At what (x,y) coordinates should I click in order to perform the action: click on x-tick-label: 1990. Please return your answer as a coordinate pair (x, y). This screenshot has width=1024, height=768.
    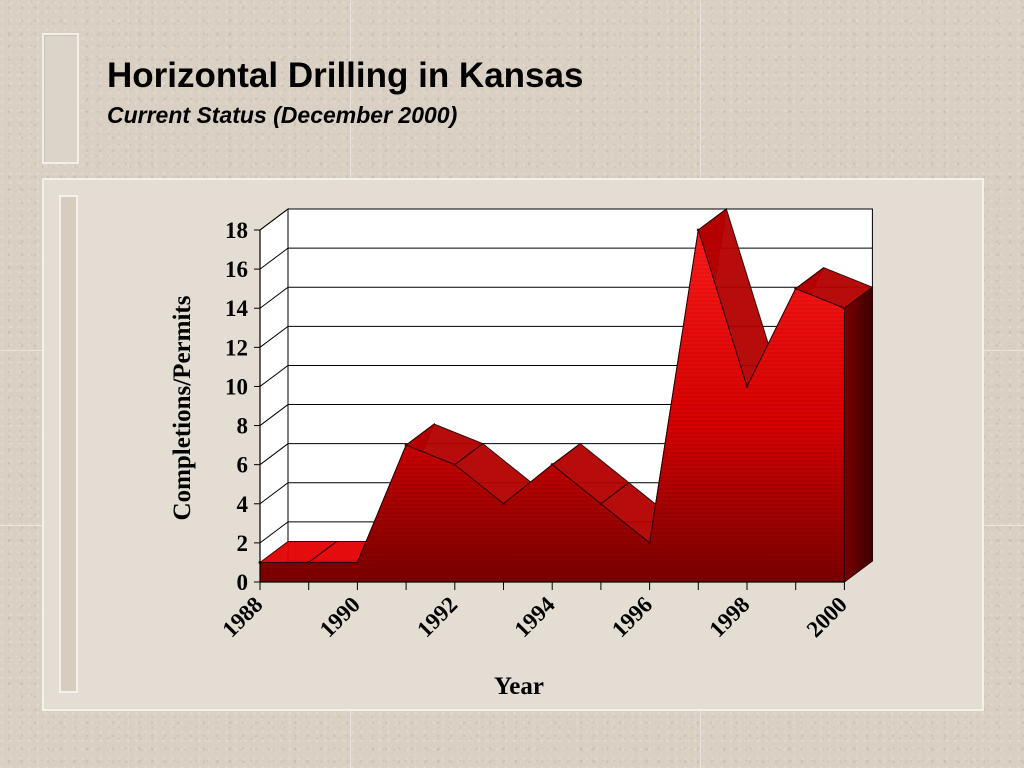
    Looking at the image, I should click on (340, 617).